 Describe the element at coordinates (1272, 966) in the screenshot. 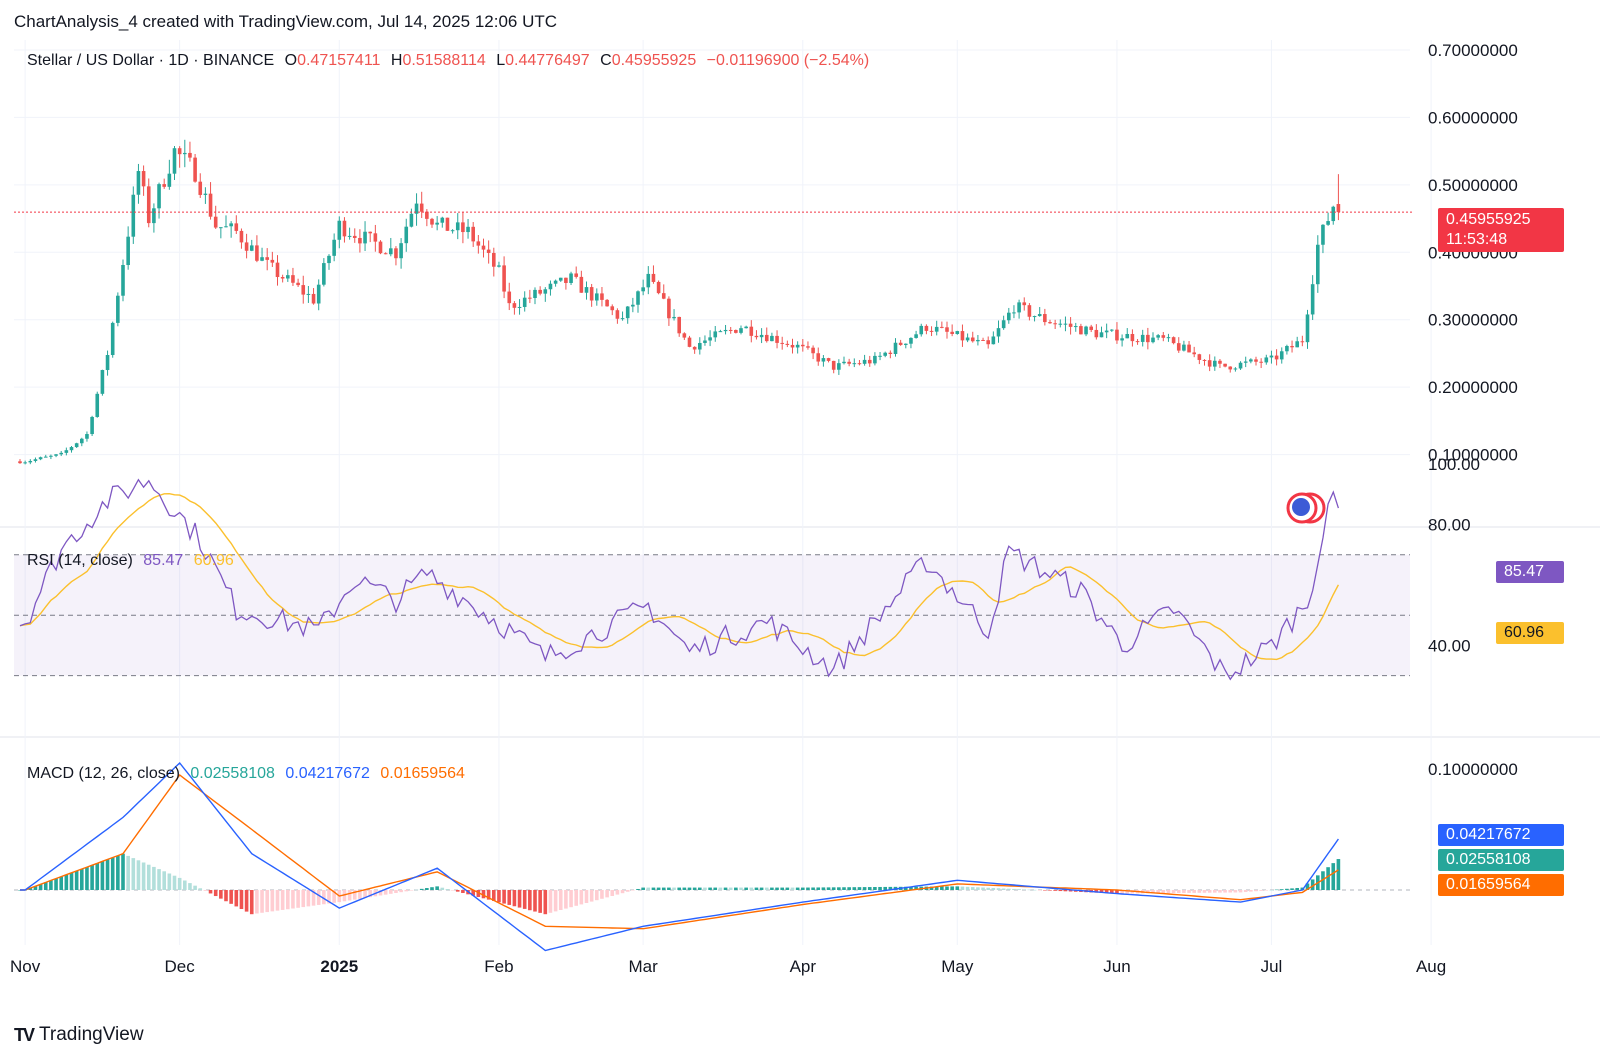

I see `x-tick-label: Jul` at that location.